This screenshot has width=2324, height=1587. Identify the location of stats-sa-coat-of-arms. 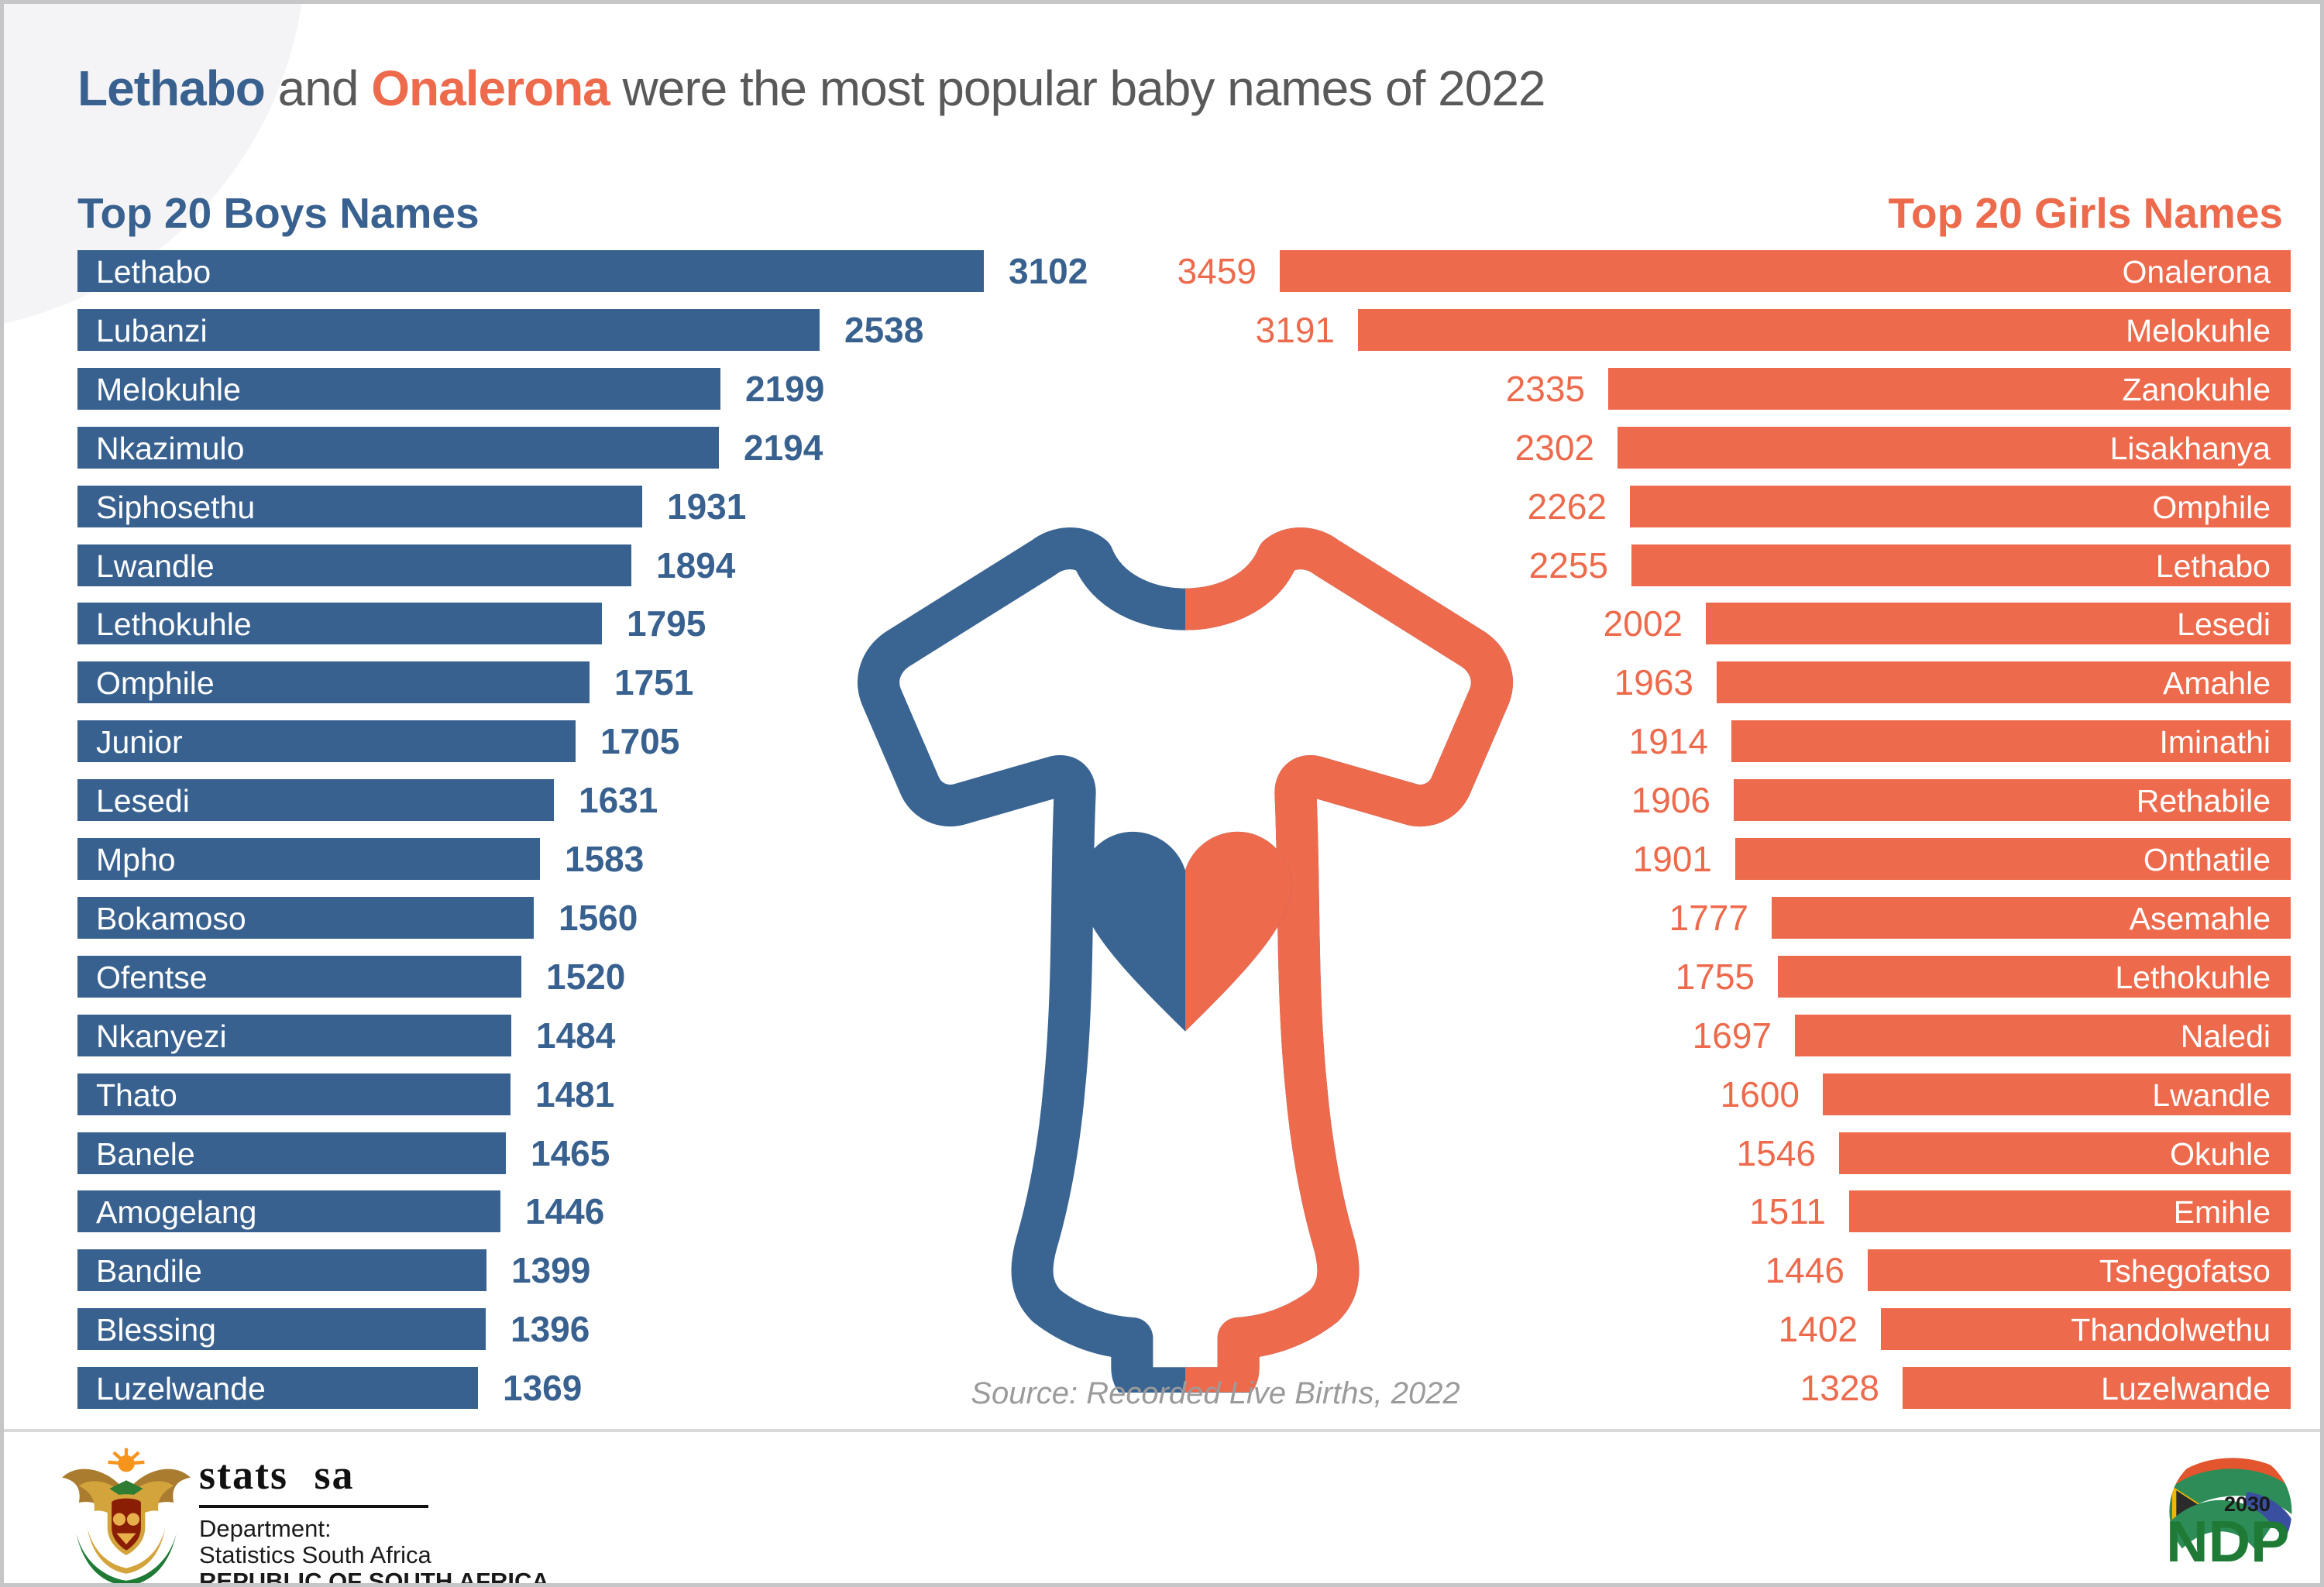
(126, 1515).